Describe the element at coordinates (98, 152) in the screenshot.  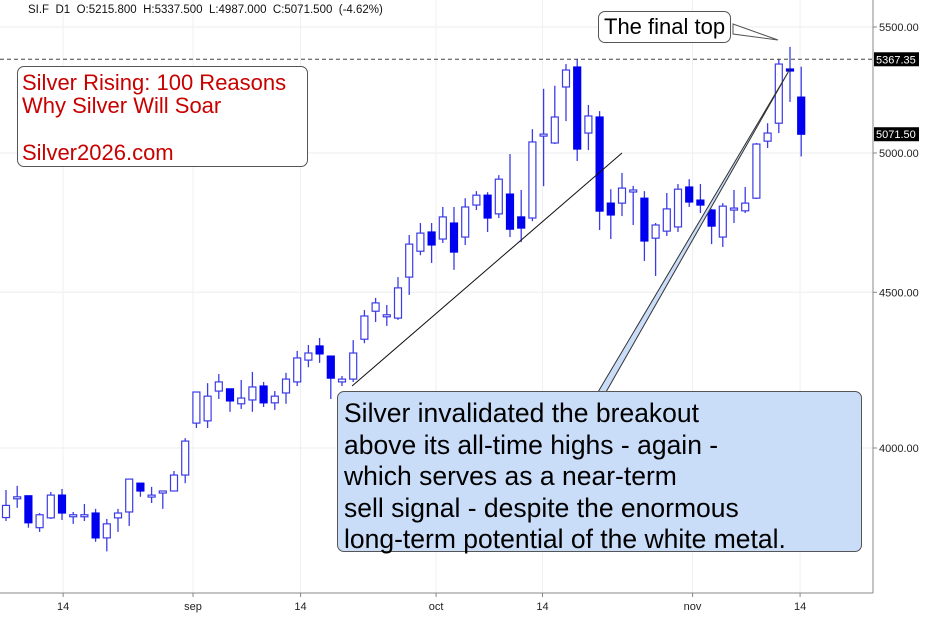
I see `promo-website: Silver2026.com` at that location.